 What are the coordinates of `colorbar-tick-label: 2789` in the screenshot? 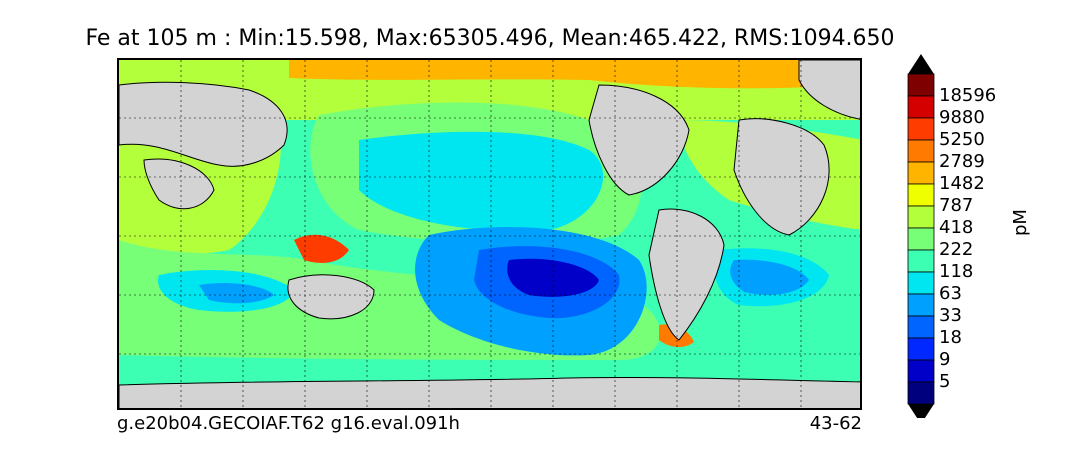 It's located at (962, 161).